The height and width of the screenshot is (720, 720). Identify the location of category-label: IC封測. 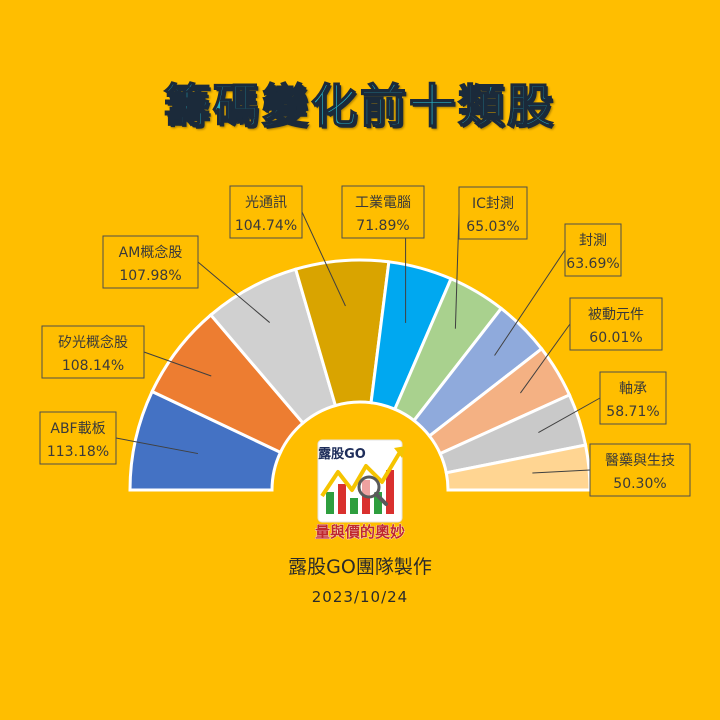
(493, 204).